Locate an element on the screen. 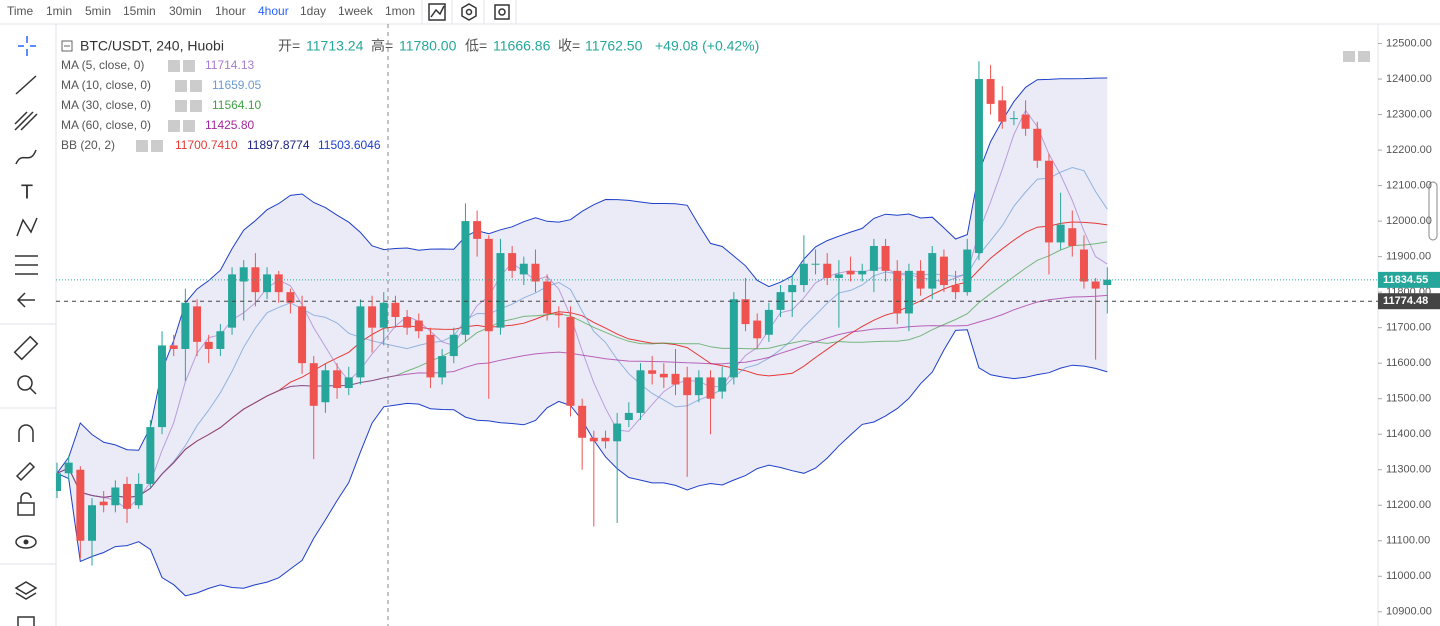  y-tick-label: 11000.00 is located at coordinates (1408, 576).